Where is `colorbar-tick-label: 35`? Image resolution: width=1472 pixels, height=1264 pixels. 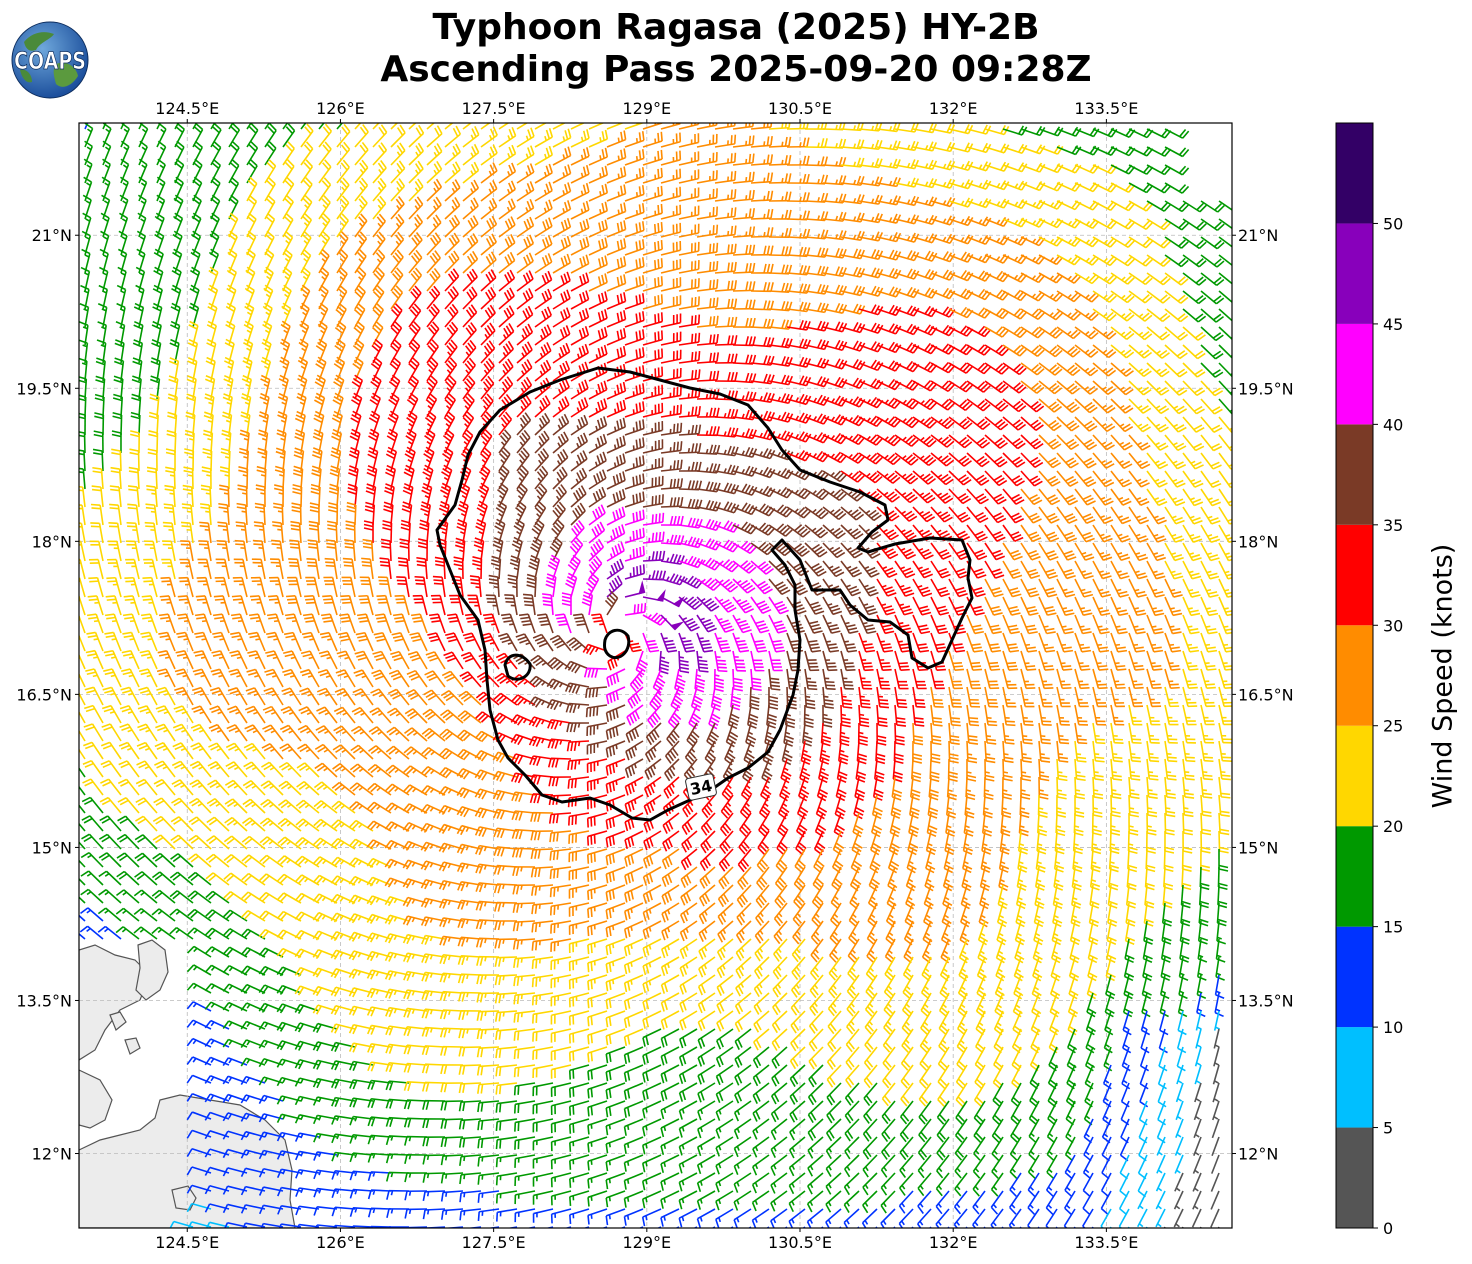 colorbar-tick-label: 35 is located at coordinates (1393, 525).